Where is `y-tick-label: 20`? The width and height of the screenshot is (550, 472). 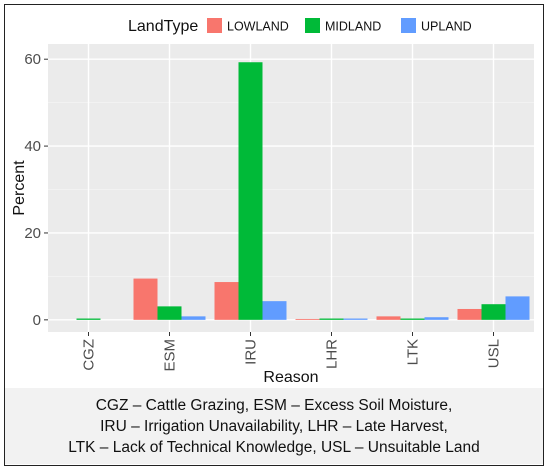 y-tick-label: 20 is located at coordinates (32, 233).